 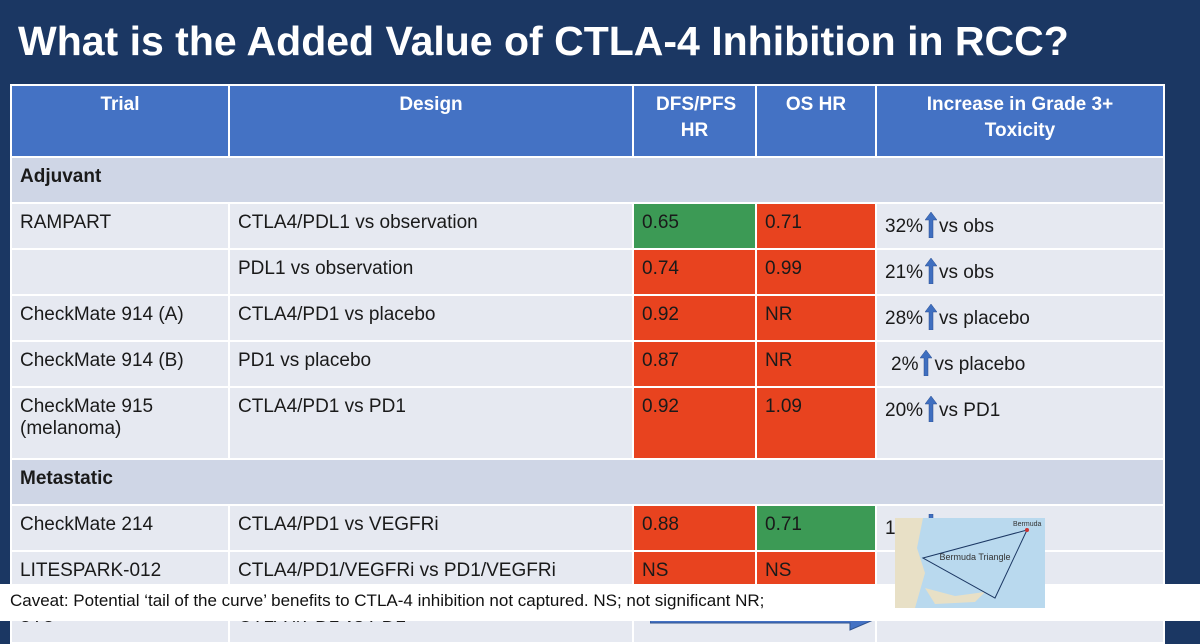 What do you see at coordinates (904, 410) in the screenshot?
I see `toxicity-value: 20%` at bounding box center [904, 410].